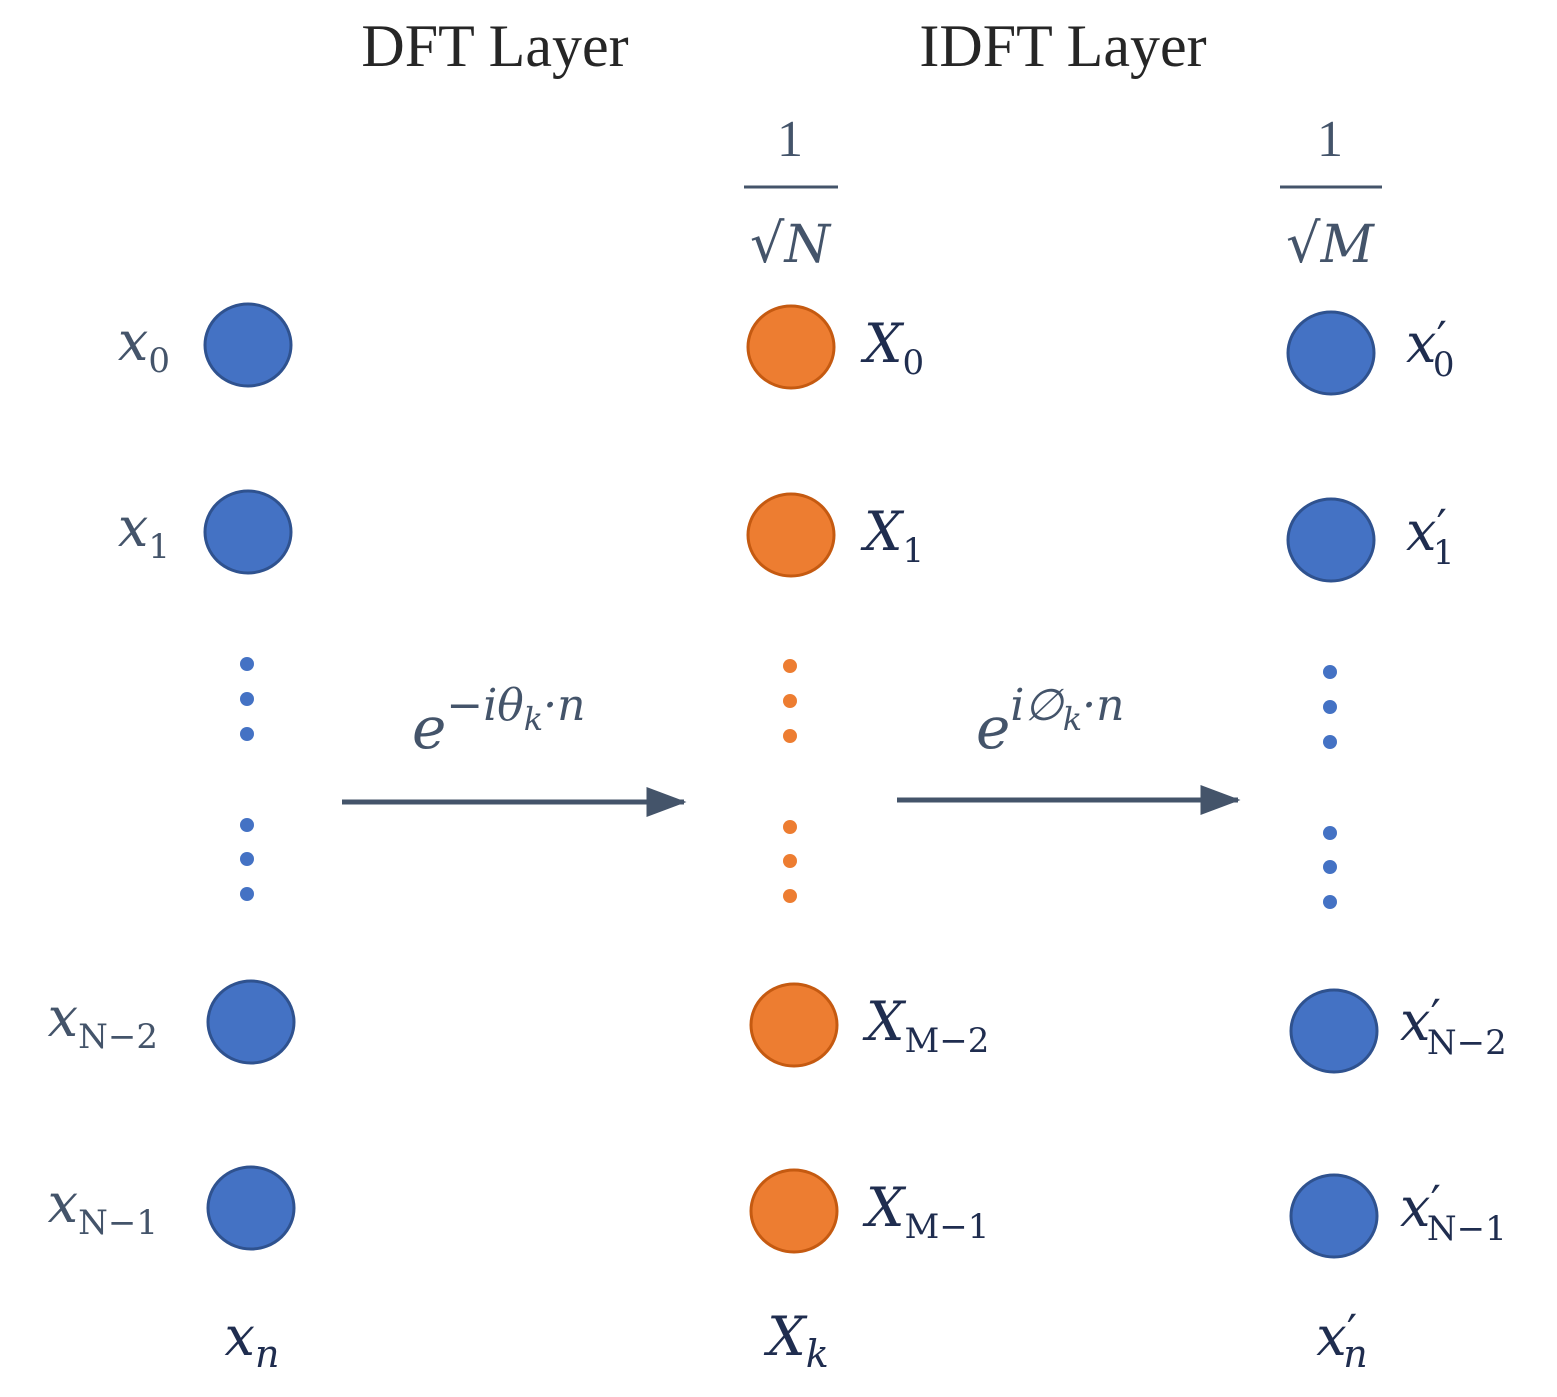  Describe the element at coordinates (103, 1021) in the screenshot. I see `input-label-n-minus-2: xN−2` at that location.